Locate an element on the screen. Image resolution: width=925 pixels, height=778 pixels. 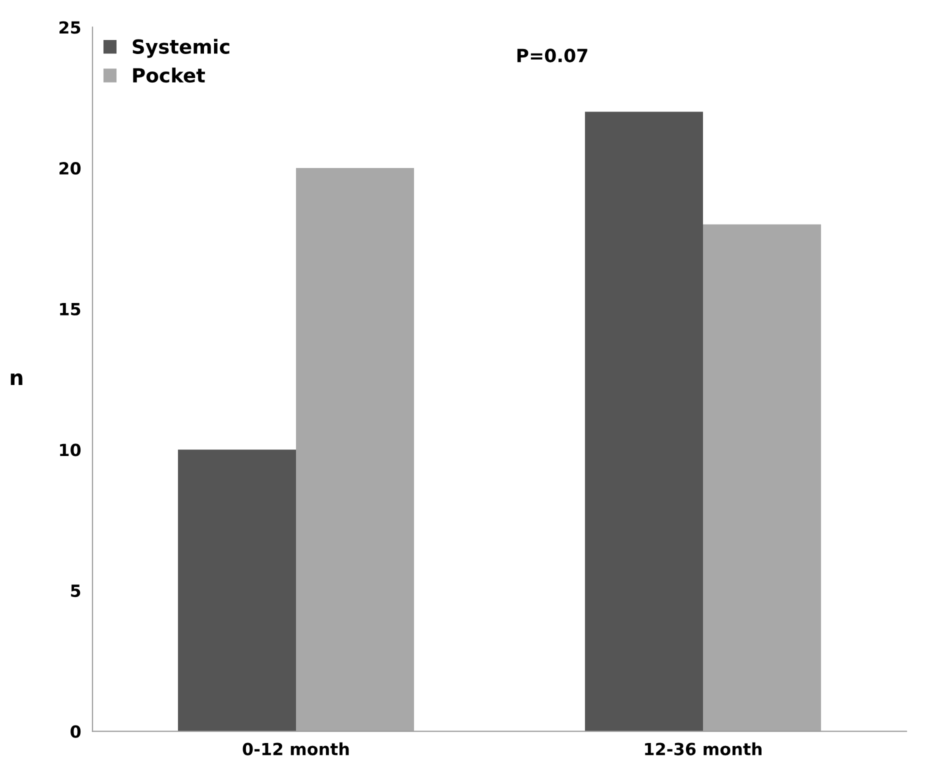
y-tick-label: 25 is located at coordinates (70, 27).